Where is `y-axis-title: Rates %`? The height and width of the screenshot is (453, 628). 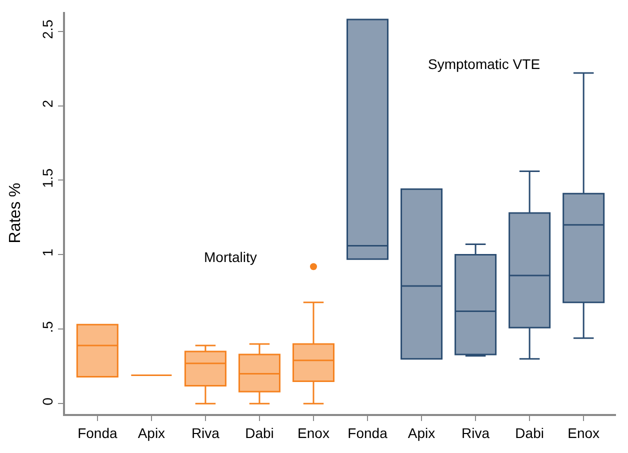 y-axis-title: Rates % is located at coordinates (15, 213).